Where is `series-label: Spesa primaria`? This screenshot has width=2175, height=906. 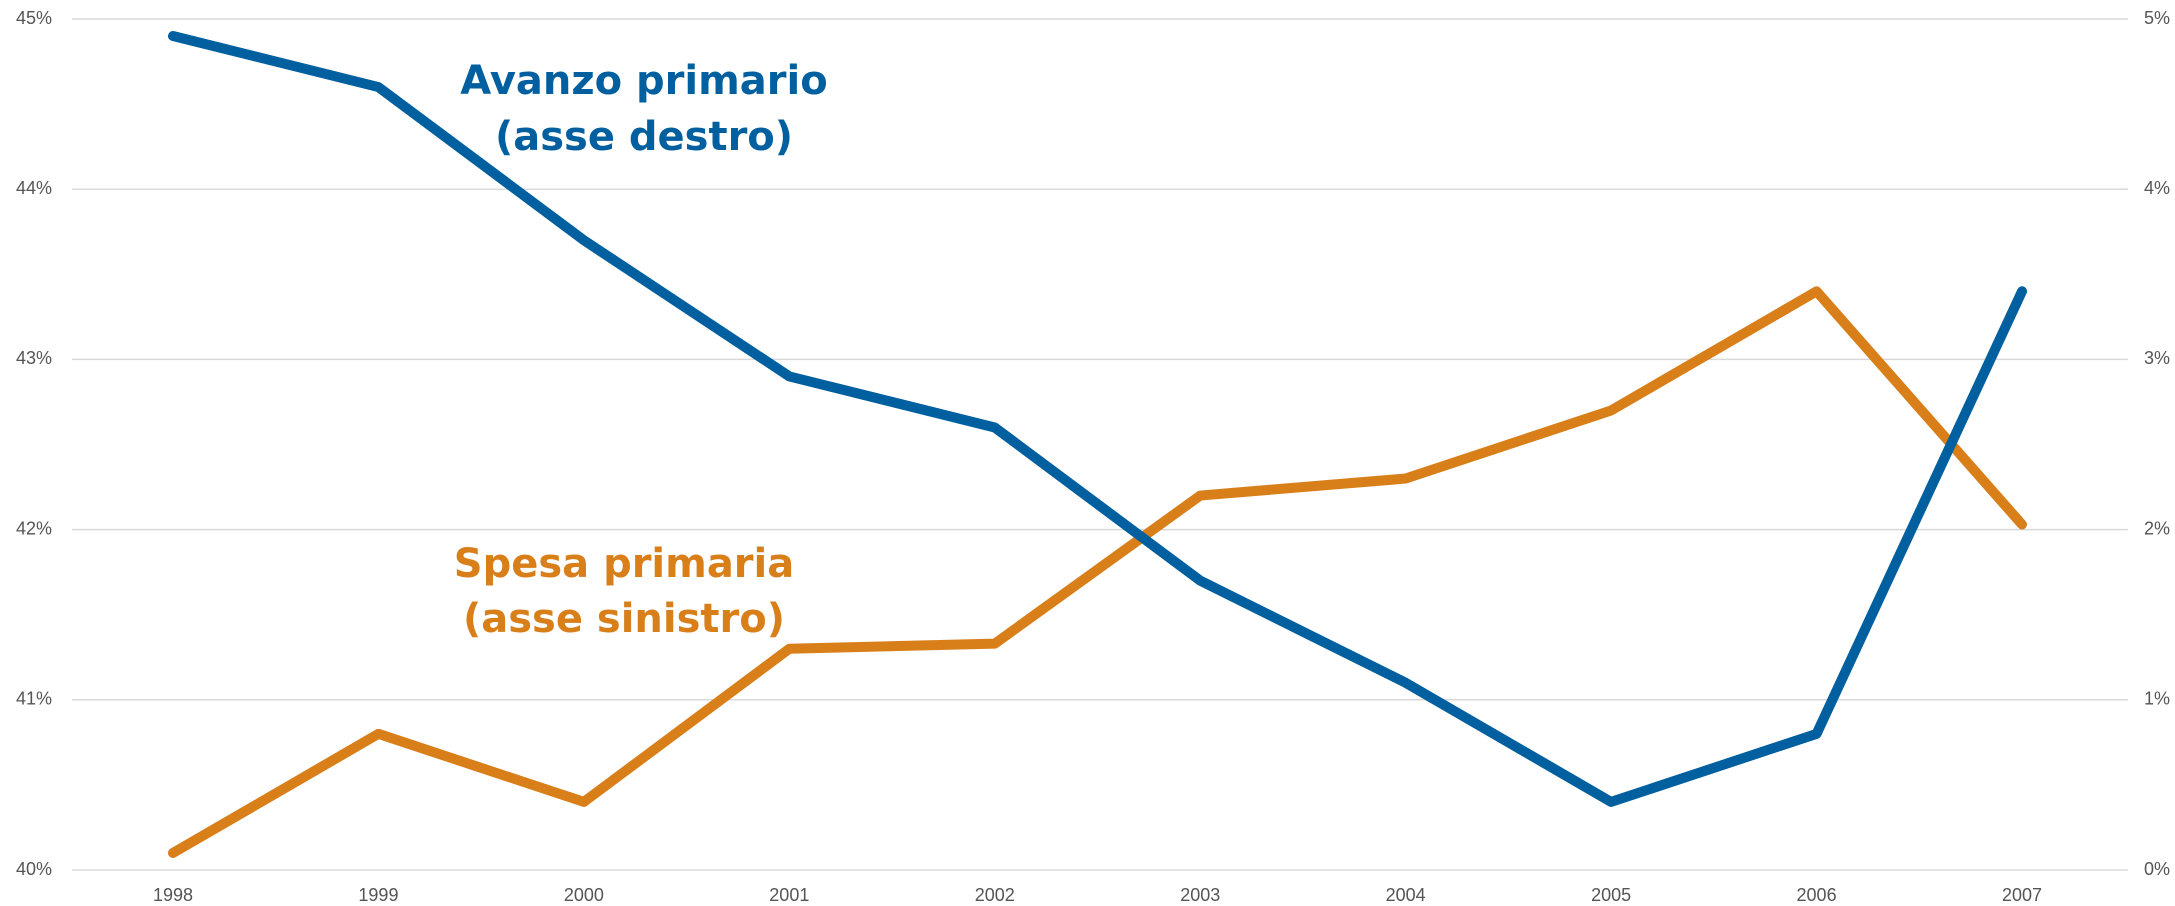
series-label: Spesa primaria is located at coordinates (624, 564).